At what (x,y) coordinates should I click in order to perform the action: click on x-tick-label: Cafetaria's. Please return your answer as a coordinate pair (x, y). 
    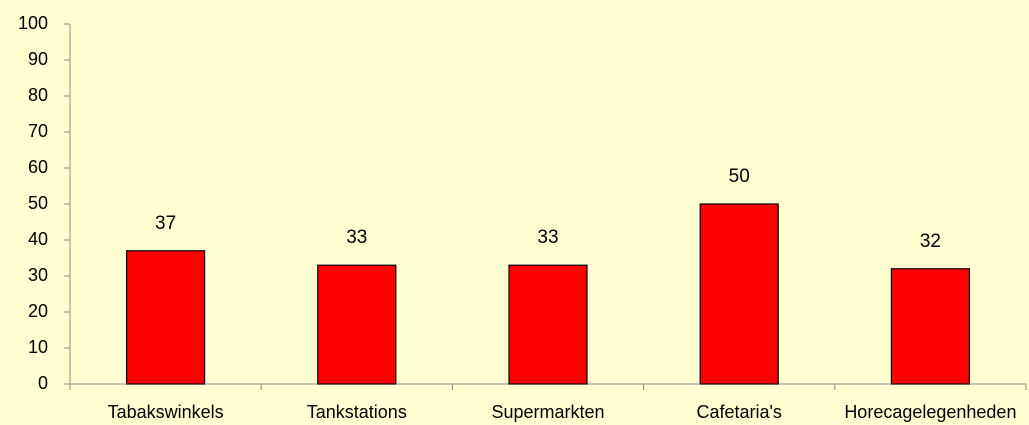
    Looking at the image, I should click on (738, 412).